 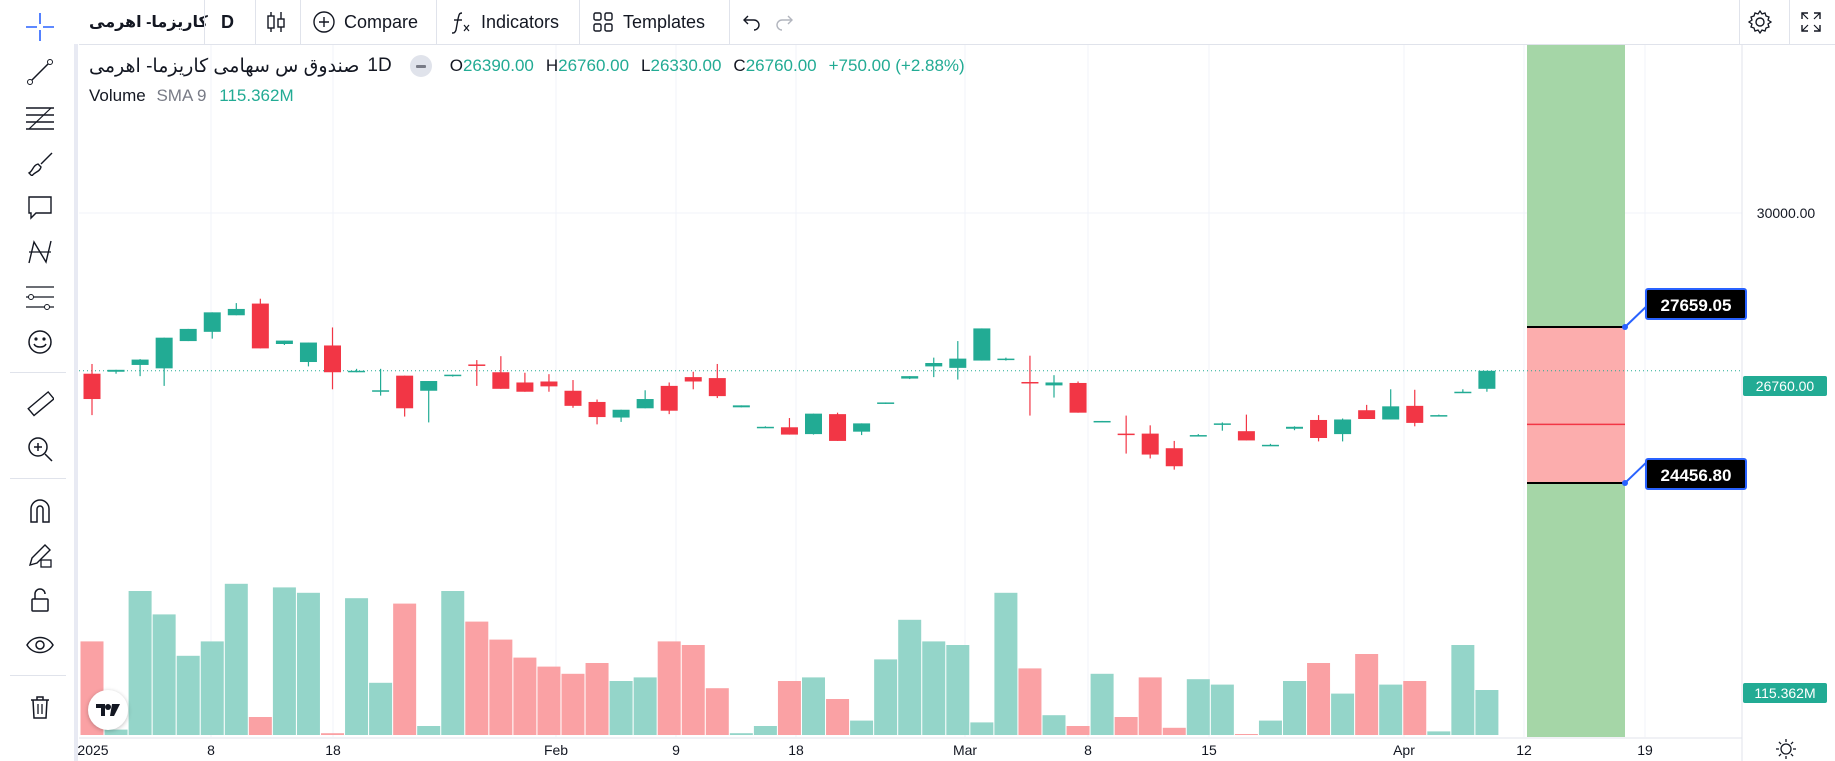 I want to click on indicators-button: Indicators, so click(x=504, y=22).